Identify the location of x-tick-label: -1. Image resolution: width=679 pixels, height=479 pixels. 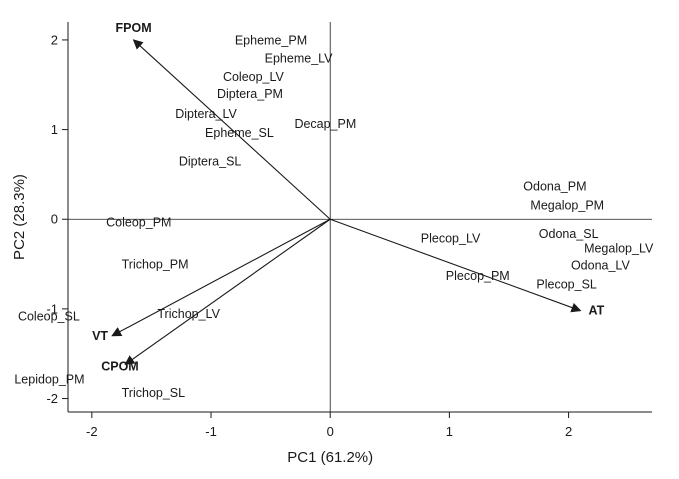
(211, 431).